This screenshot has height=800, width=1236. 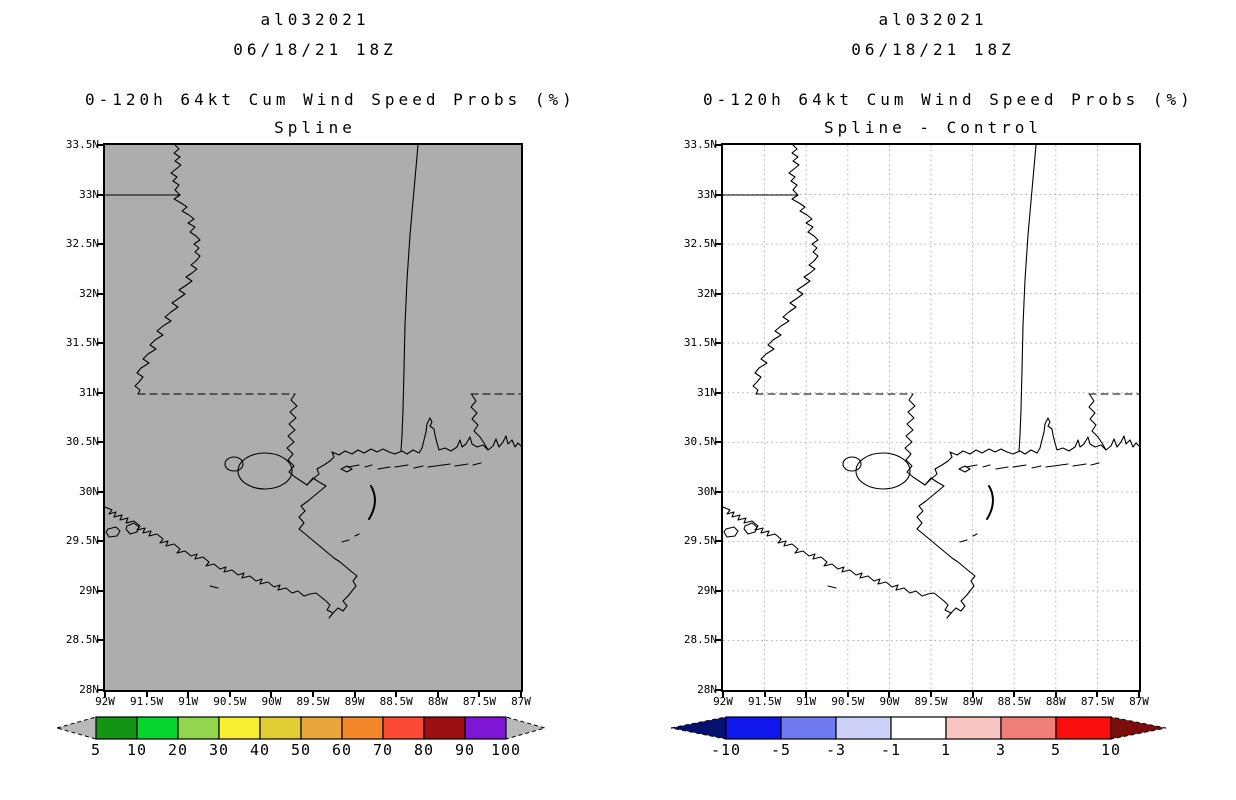 I want to click on colorbar, so click(x=301, y=728).